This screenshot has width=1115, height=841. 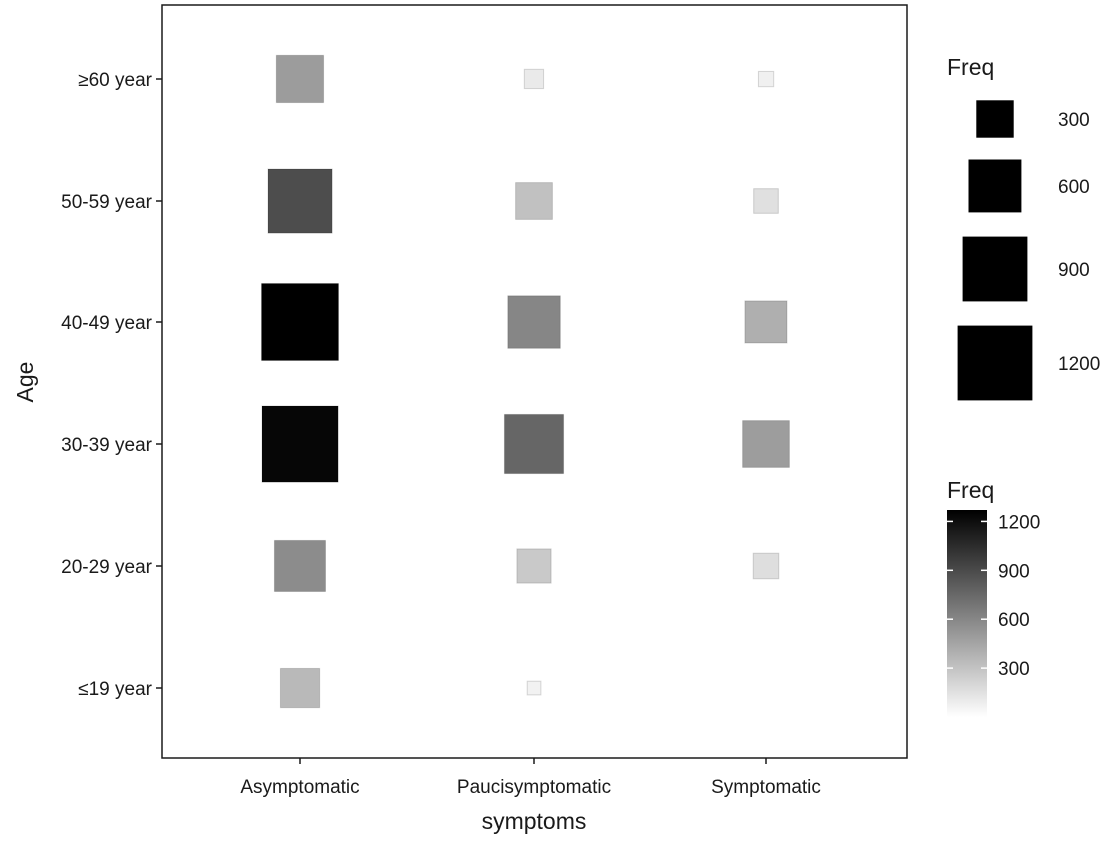 What do you see at coordinates (534, 821) in the screenshot?
I see `x-axis-title: symptoms` at bounding box center [534, 821].